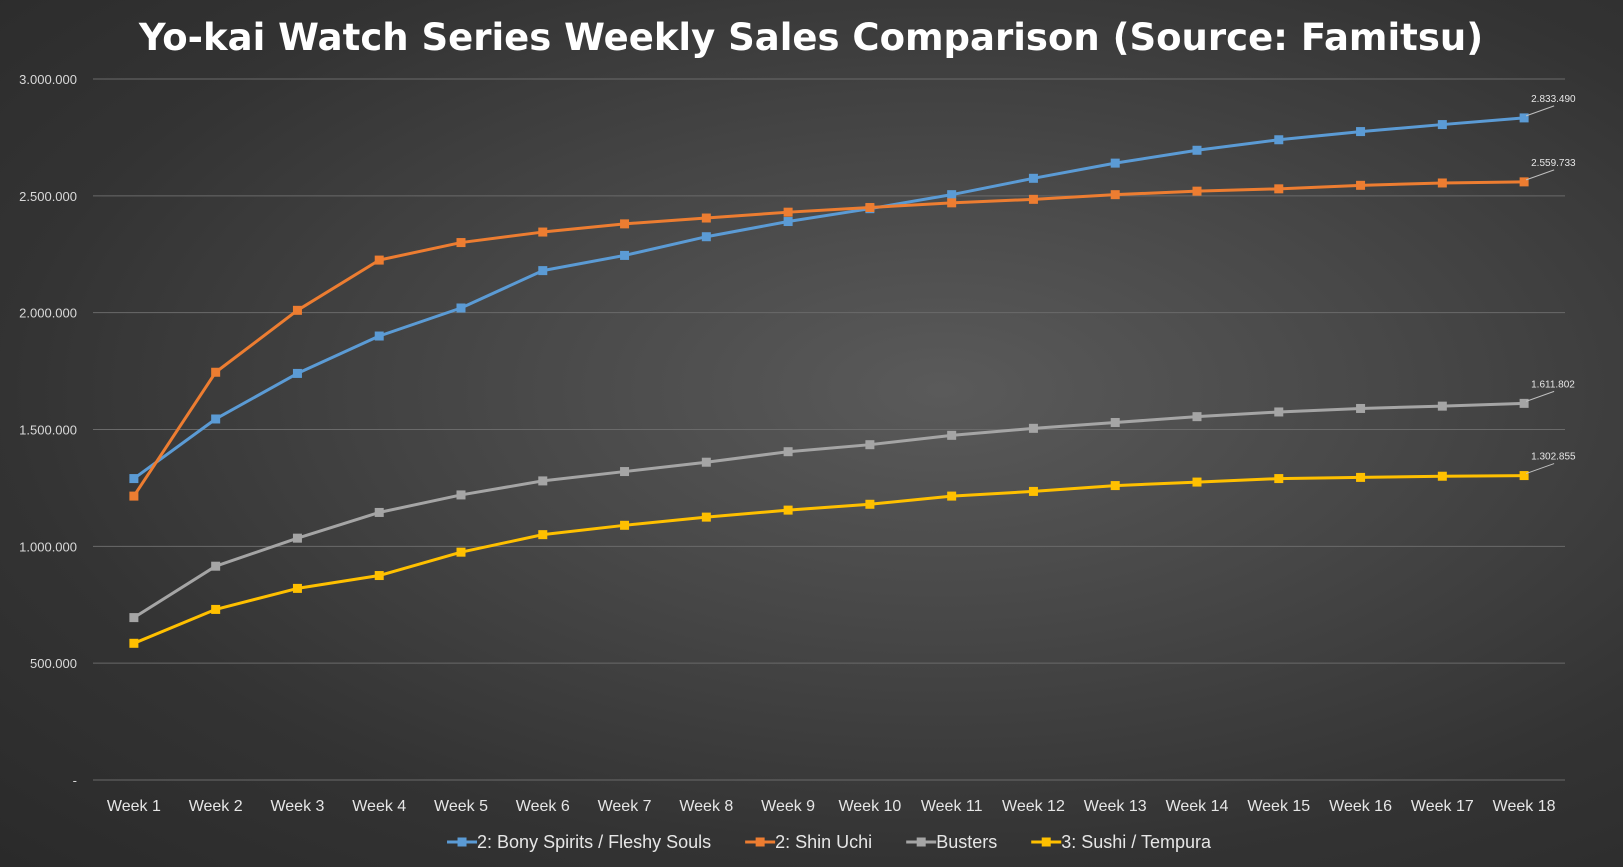 This screenshot has width=1623, height=867. What do you see at coordinates (1553, 99) in the screenshot?
I see `data-label: 2.833.490` at bounding box center [1553, 99].